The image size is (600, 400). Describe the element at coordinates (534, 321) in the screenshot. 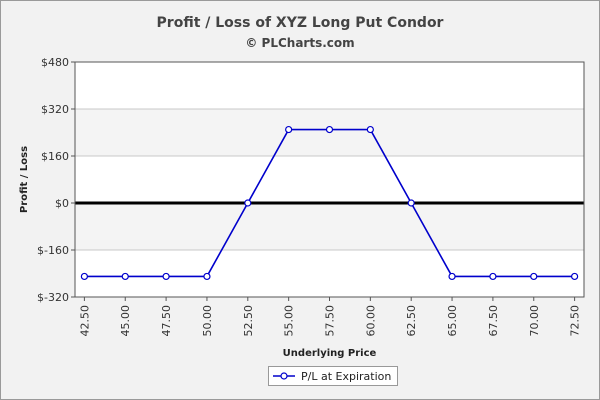

I see `x-tick-label: 70.00` at that location.